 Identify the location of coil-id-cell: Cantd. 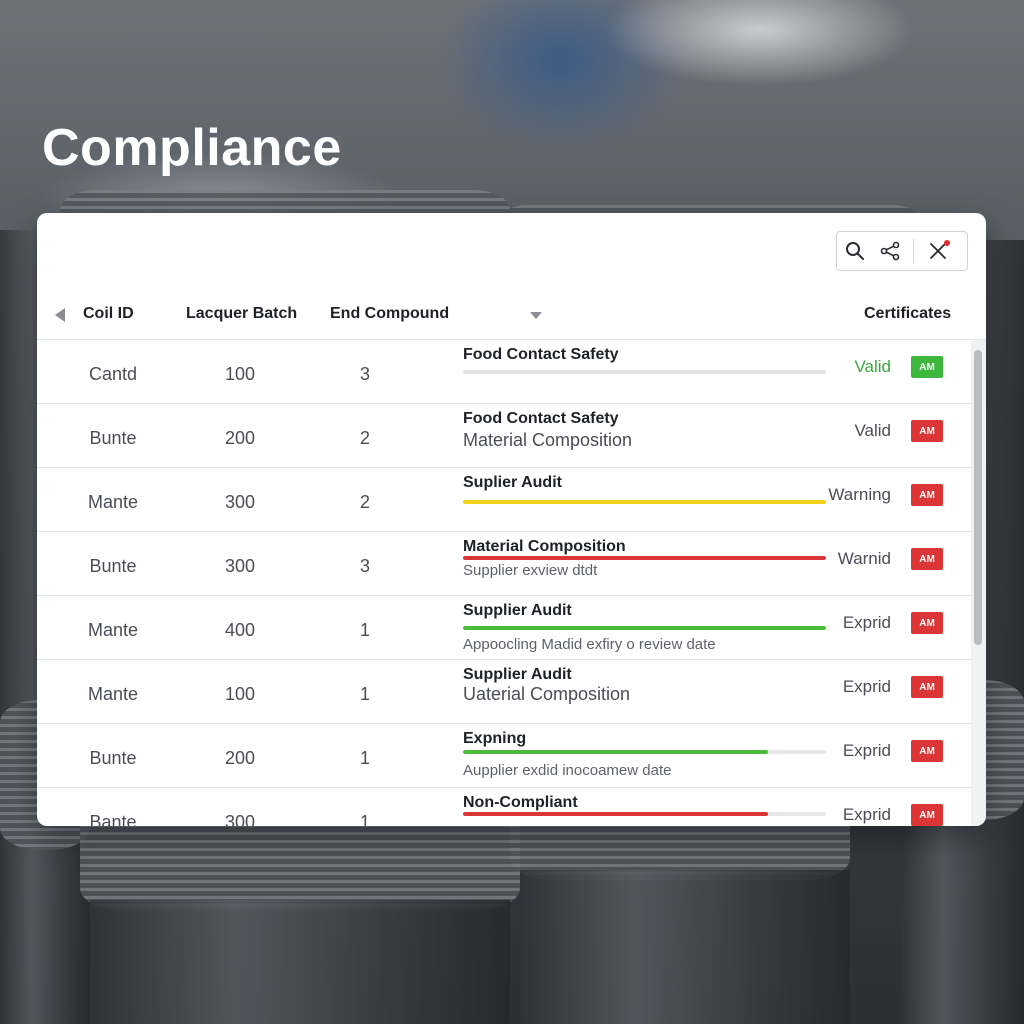
(113, 374).